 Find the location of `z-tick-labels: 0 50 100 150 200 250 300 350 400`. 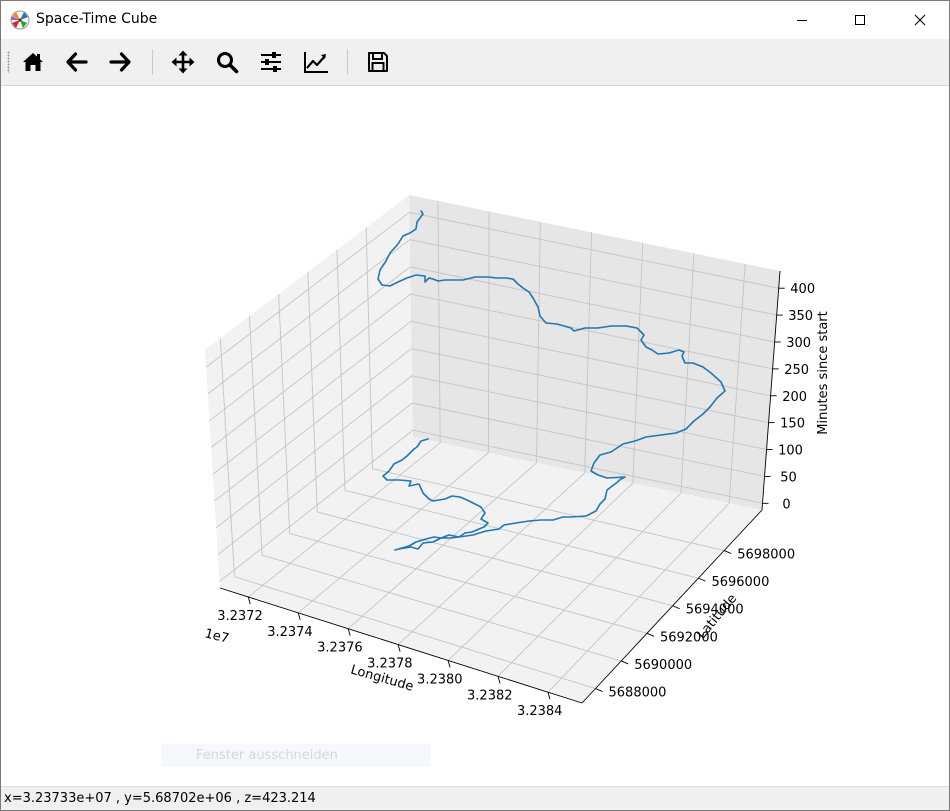

z-tick-labels: 0 50 100 150 200 250 300 350 400 is located at coordinates (796, 397).